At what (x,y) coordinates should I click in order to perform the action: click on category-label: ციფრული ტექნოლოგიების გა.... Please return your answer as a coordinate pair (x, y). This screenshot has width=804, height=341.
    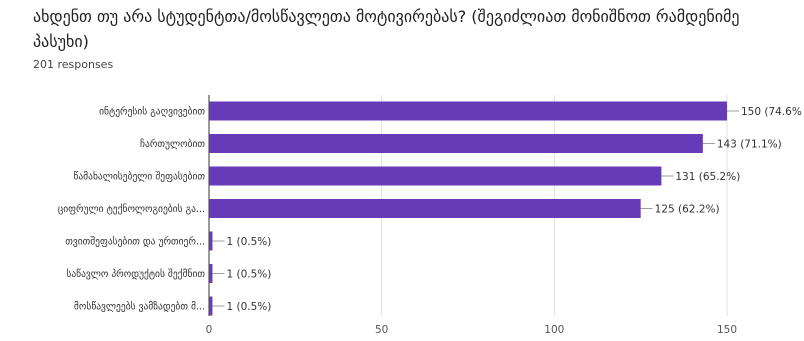
    Looking at the image, I should click on (131, 209).